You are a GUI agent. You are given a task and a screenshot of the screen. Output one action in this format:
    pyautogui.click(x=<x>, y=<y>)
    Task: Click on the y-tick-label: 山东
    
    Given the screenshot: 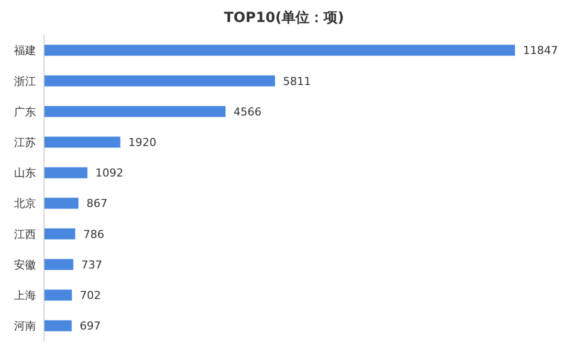 What is the action you would take?
    pyautogui.click(x=25, y=173)
    